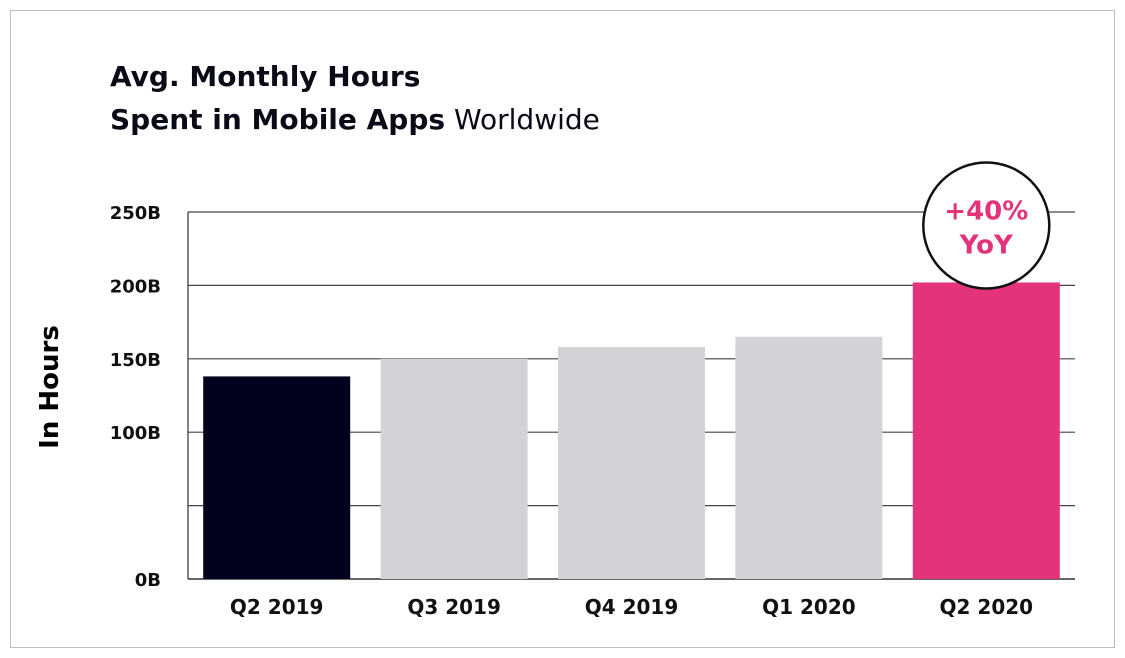 The height and width of the screenshot is (658, 1125). I want to click on bar-q2-2019, so click(277, 477).